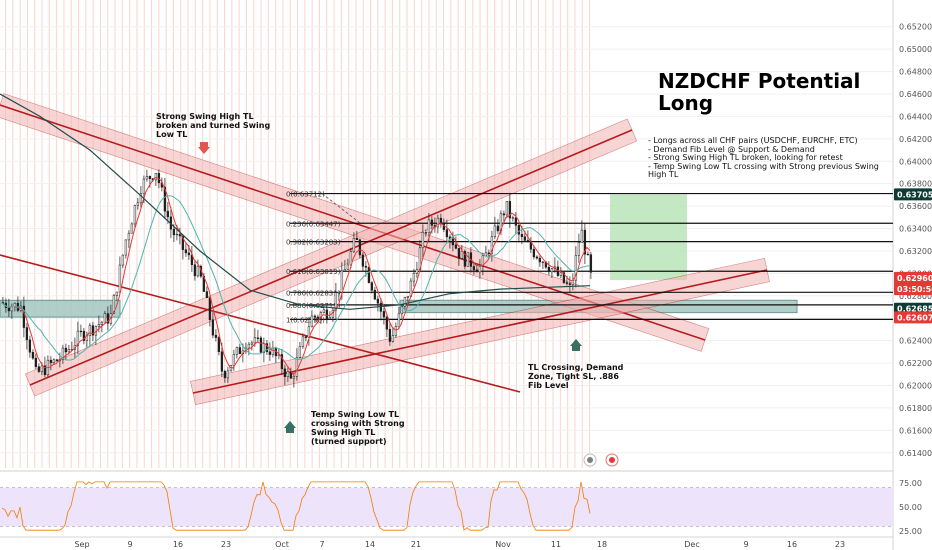 This screenshot has height=550, width=932. I want to click on chart-title: NZDCHF Potential Long, so click(759, 92).